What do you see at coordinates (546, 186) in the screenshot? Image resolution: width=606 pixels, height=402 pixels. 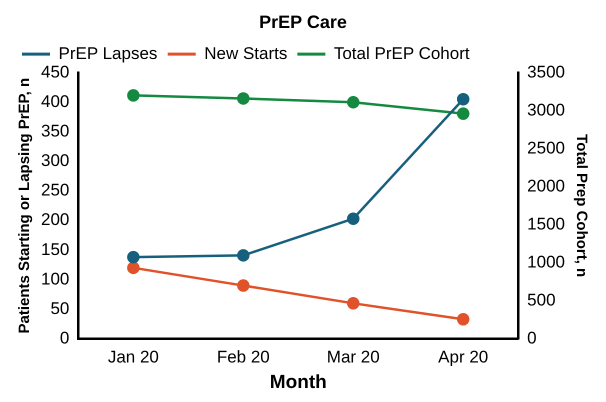 I see `y2-tick-label: 2000` at bounding box center [546, 186].